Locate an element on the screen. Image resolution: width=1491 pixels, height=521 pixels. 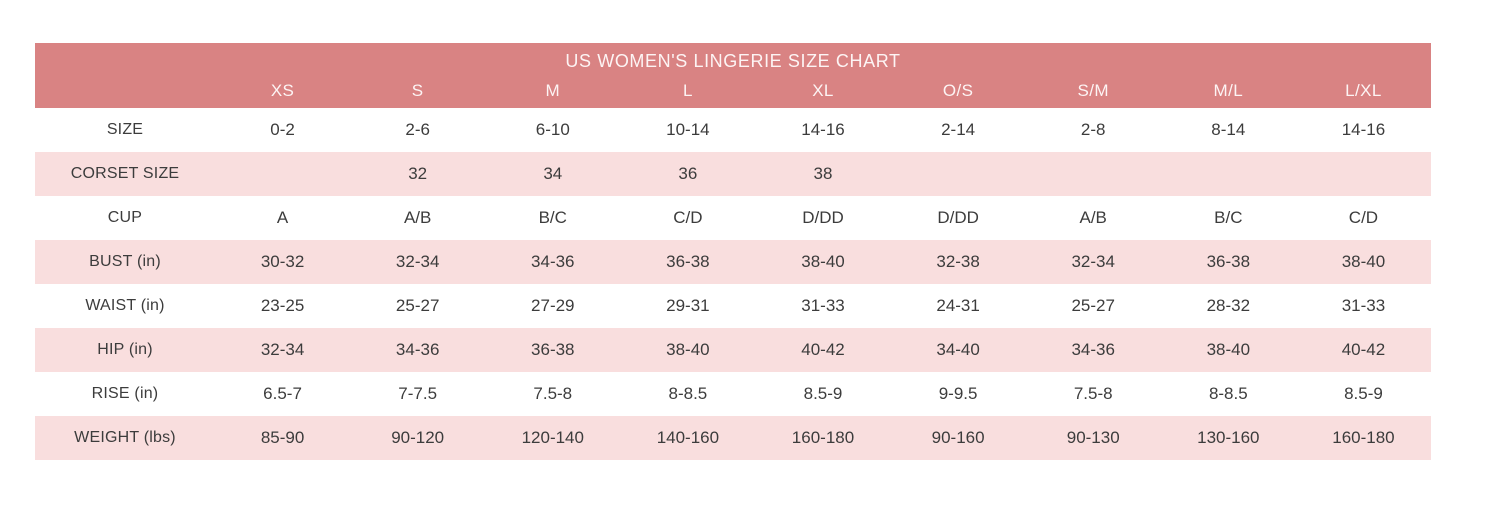
row-label: BUST (in) is located at coordinates (125, 261).